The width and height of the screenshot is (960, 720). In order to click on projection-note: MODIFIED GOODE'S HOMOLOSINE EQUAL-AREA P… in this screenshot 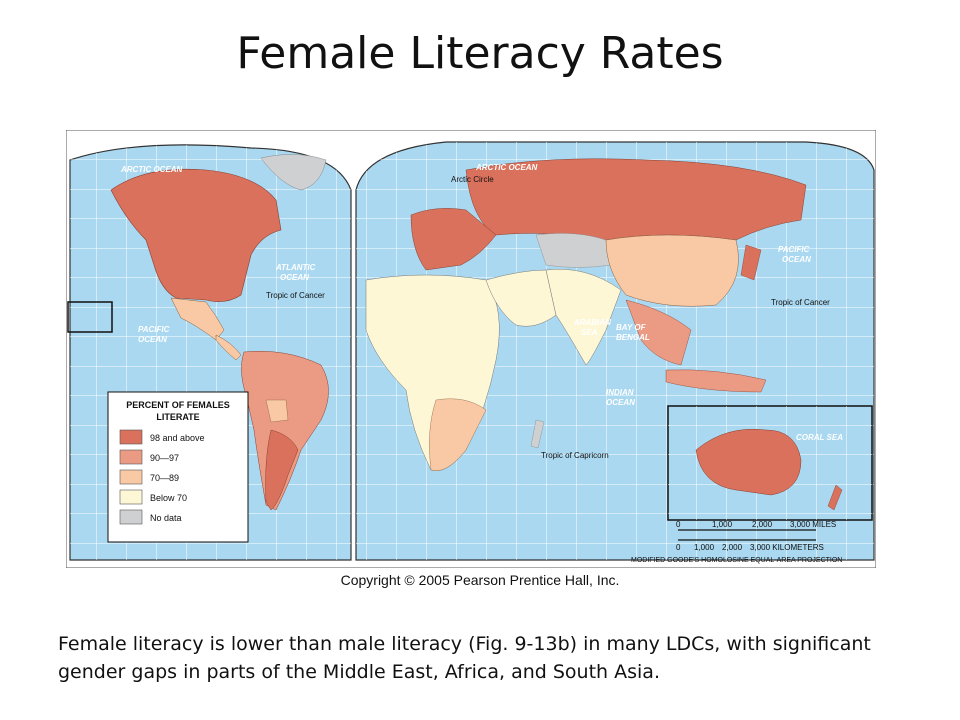, I will do `click(736, 560)`.